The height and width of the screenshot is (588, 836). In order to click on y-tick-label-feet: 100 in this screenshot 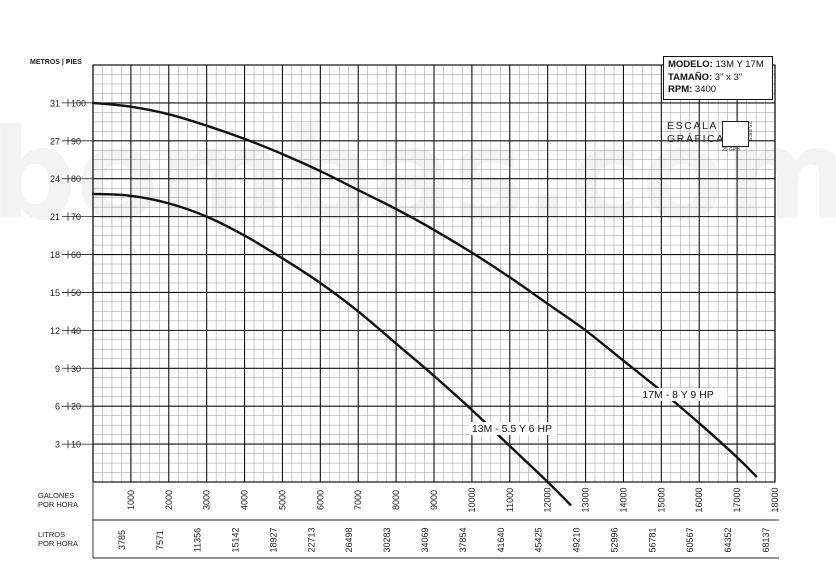, I will do `click(78, 103)`.